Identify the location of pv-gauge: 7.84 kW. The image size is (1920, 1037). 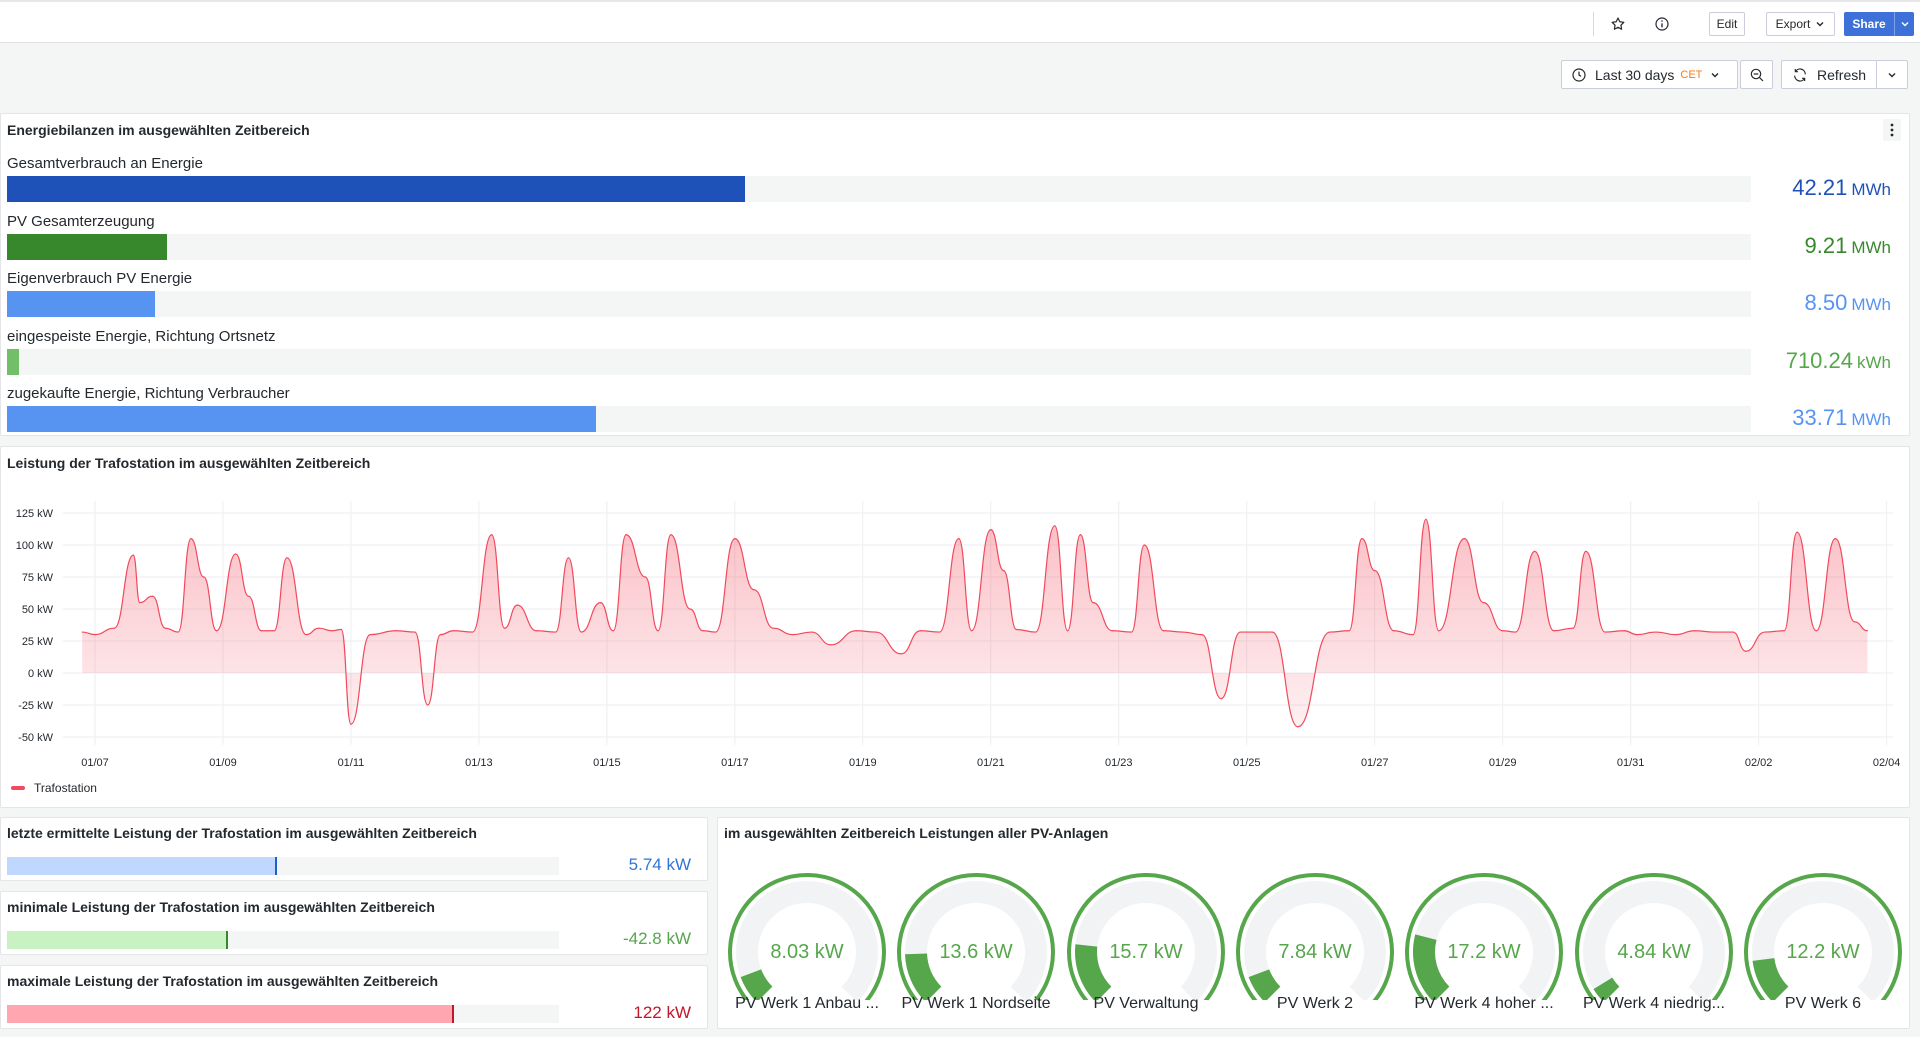
(1315, 935).